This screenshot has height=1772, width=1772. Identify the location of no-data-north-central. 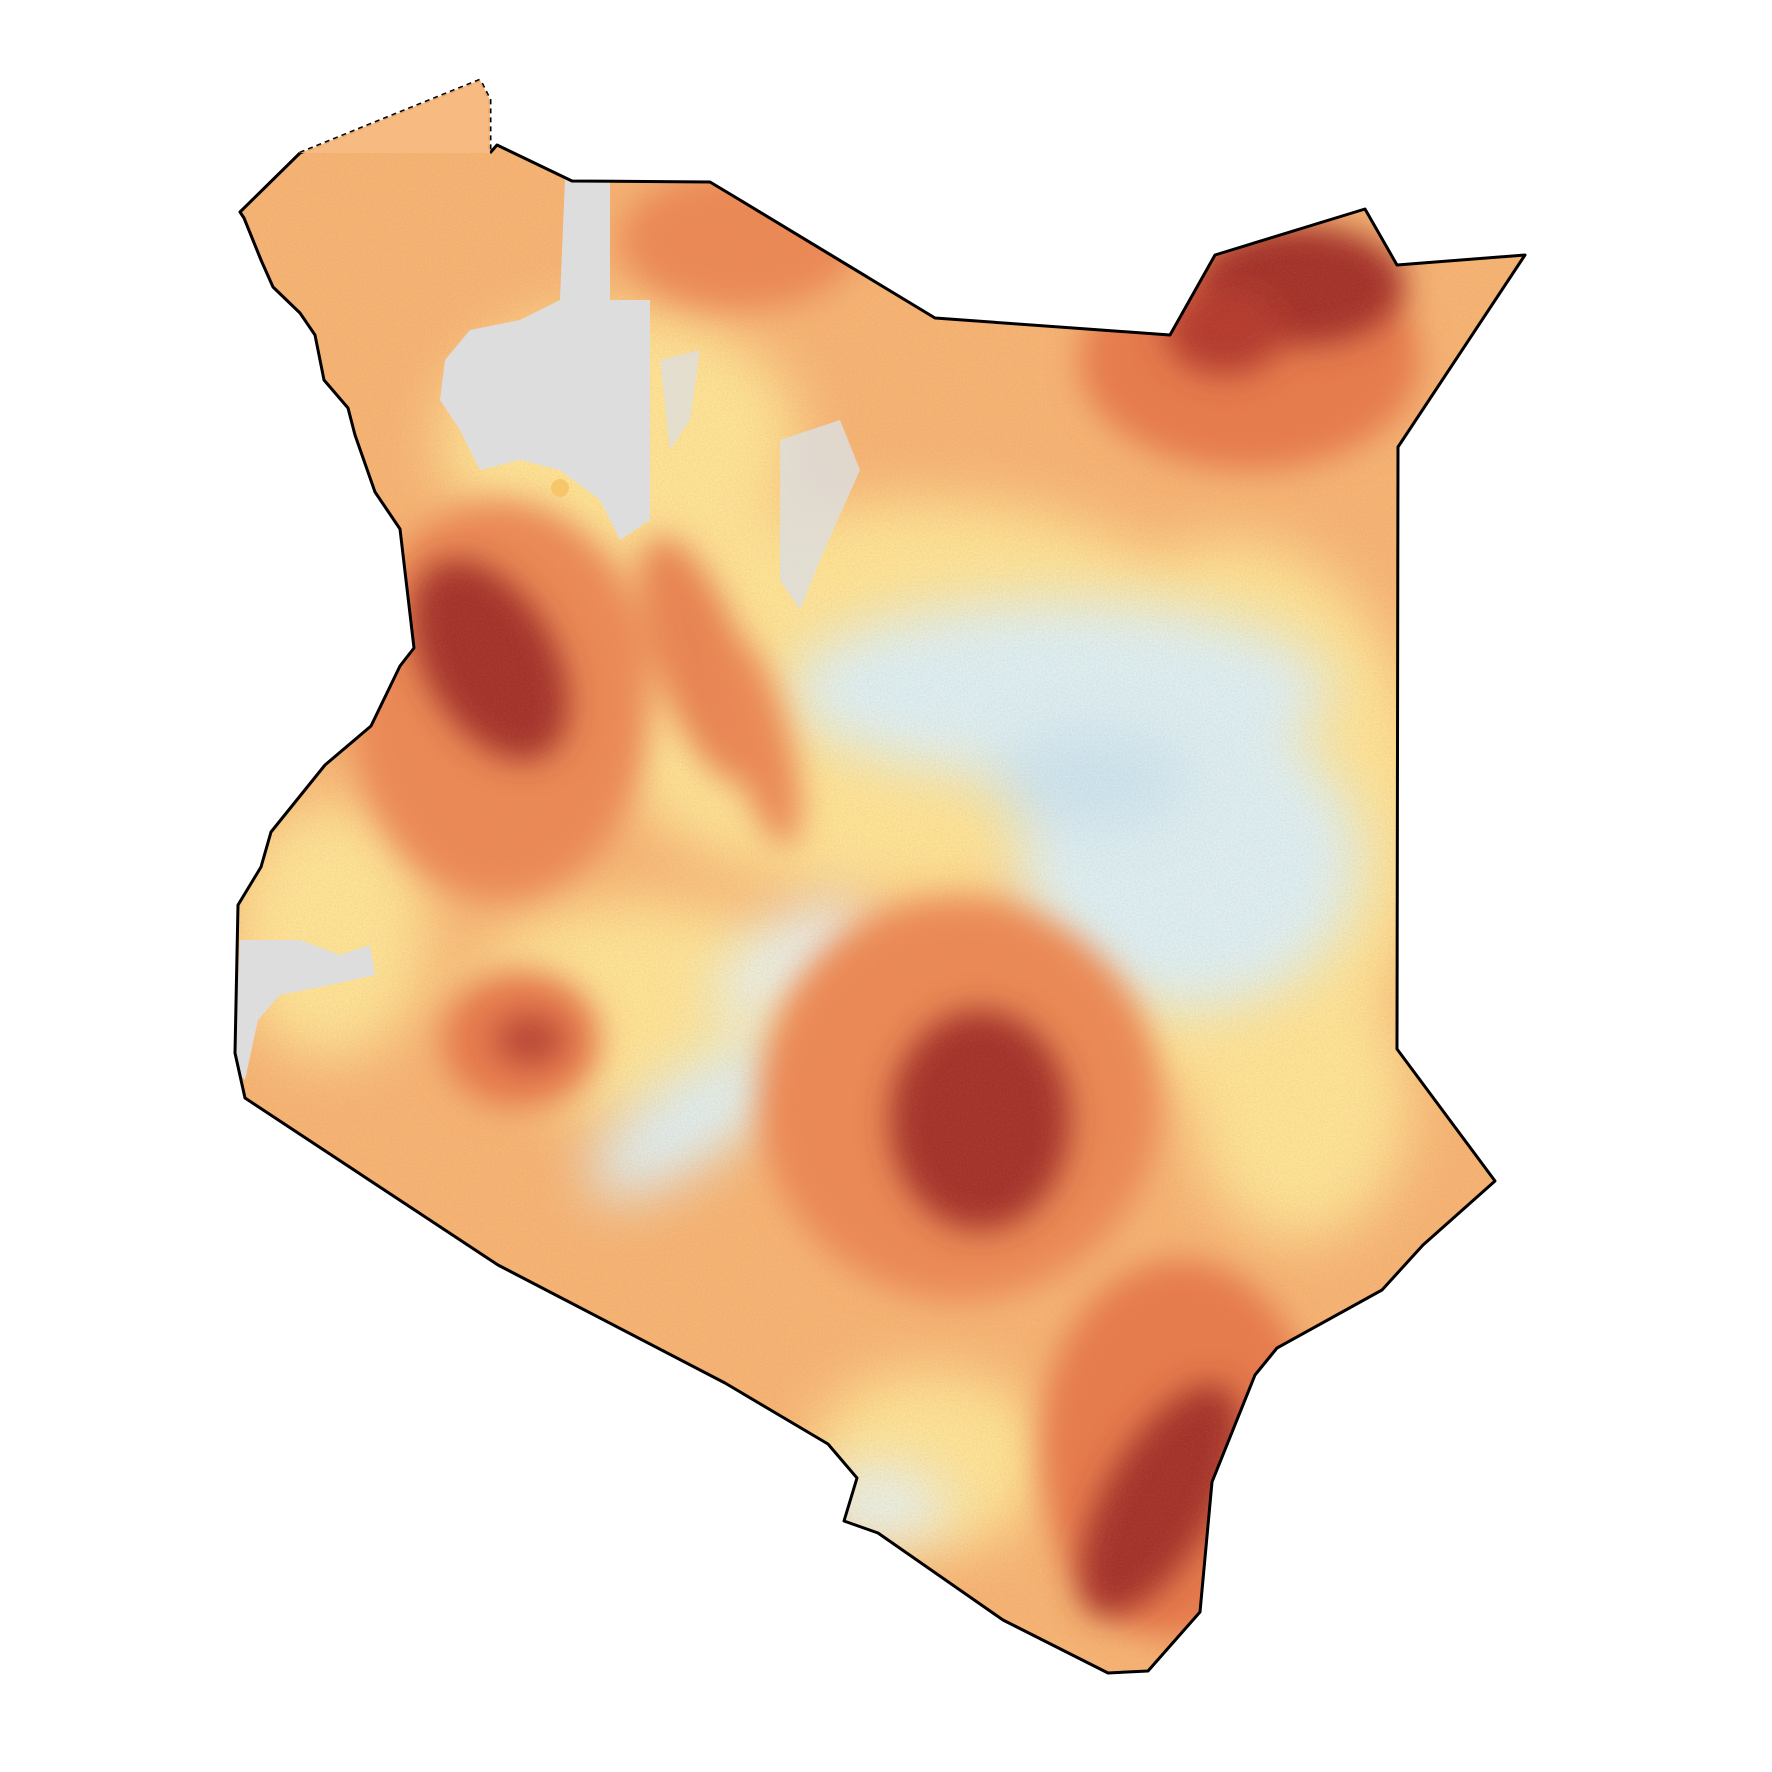
(545, 359).